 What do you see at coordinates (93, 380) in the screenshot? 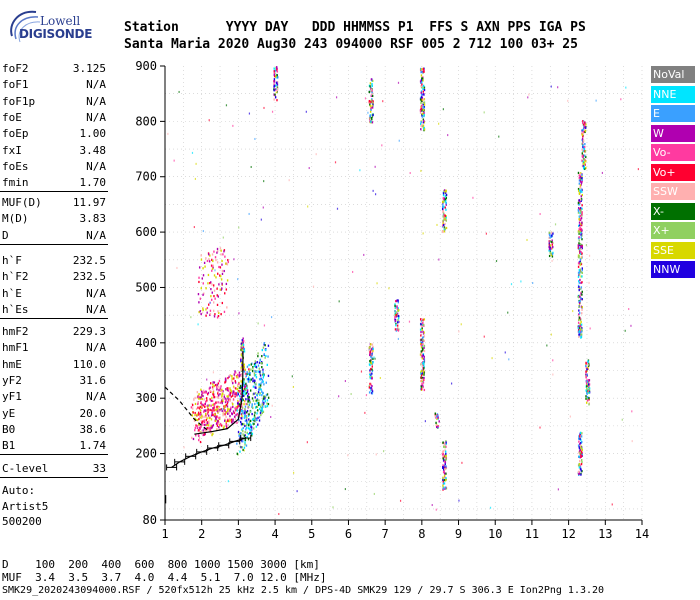
I see `param-value: 31.6` at bounding box center [93, 380].